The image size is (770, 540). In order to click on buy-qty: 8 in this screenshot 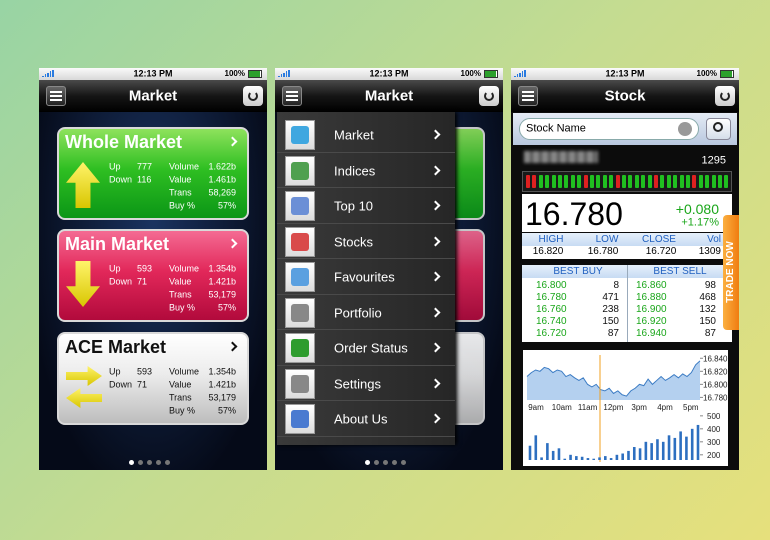, I will do `click(616, 285)`.